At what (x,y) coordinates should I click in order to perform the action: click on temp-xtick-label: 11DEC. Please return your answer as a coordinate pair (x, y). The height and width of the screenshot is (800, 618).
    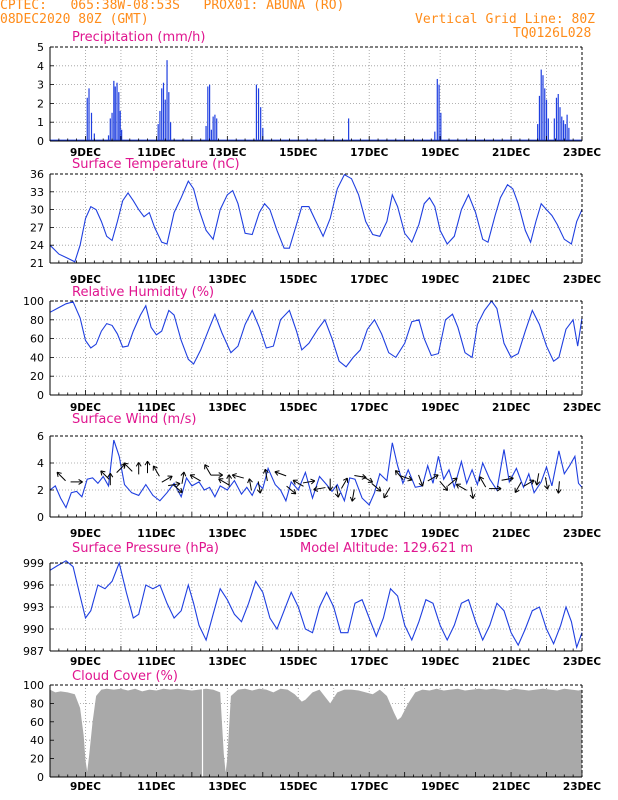
    Looking at the image, I should click on (156, 280).